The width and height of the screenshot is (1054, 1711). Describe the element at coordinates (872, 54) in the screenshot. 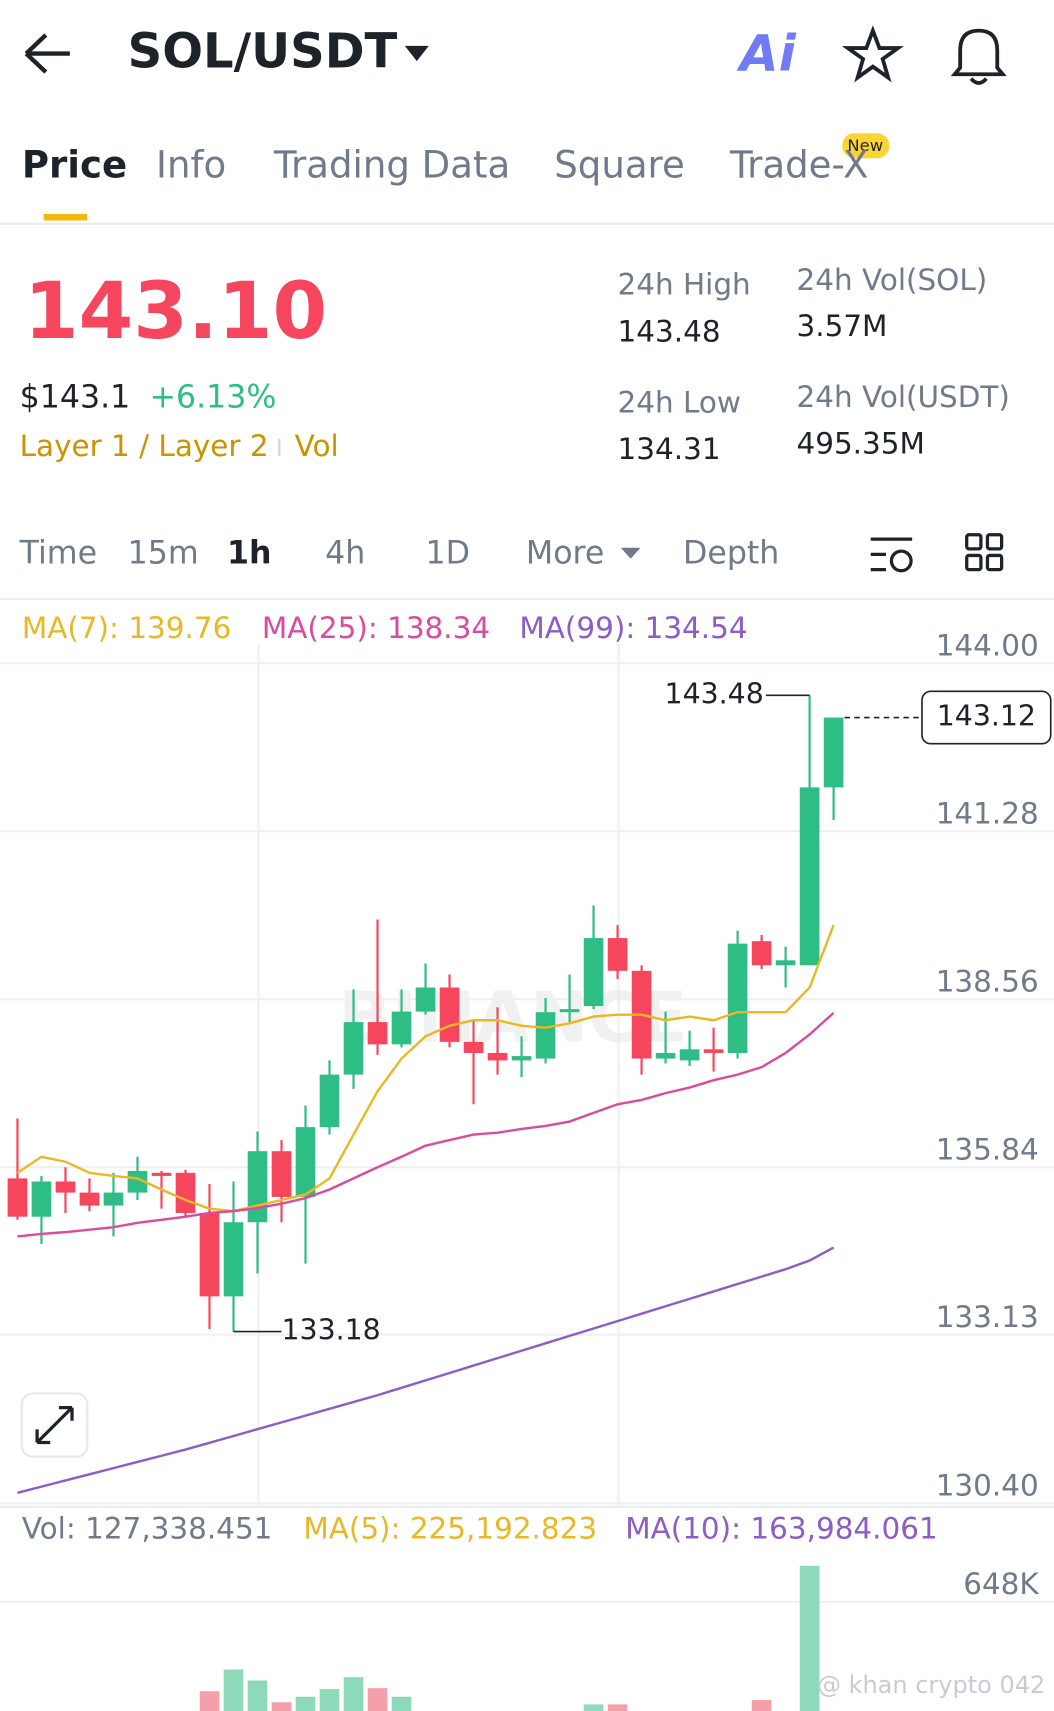

I see `favorite-button` at that location.